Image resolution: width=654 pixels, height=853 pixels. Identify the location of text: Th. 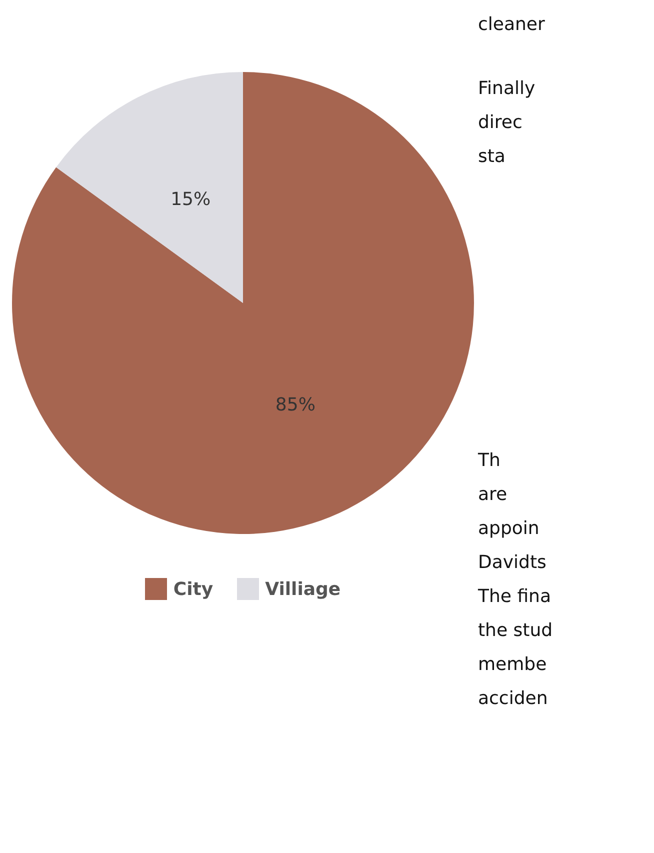
(490, 461).